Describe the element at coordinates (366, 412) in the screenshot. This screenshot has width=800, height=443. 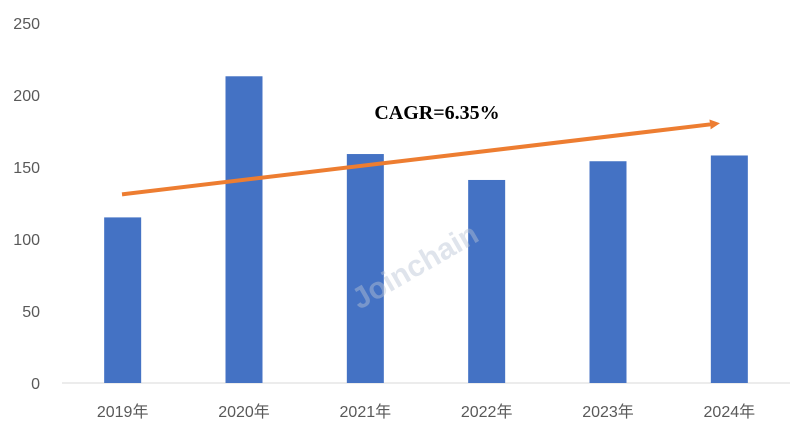
I see `x-tick-label: 2021年` at that location.